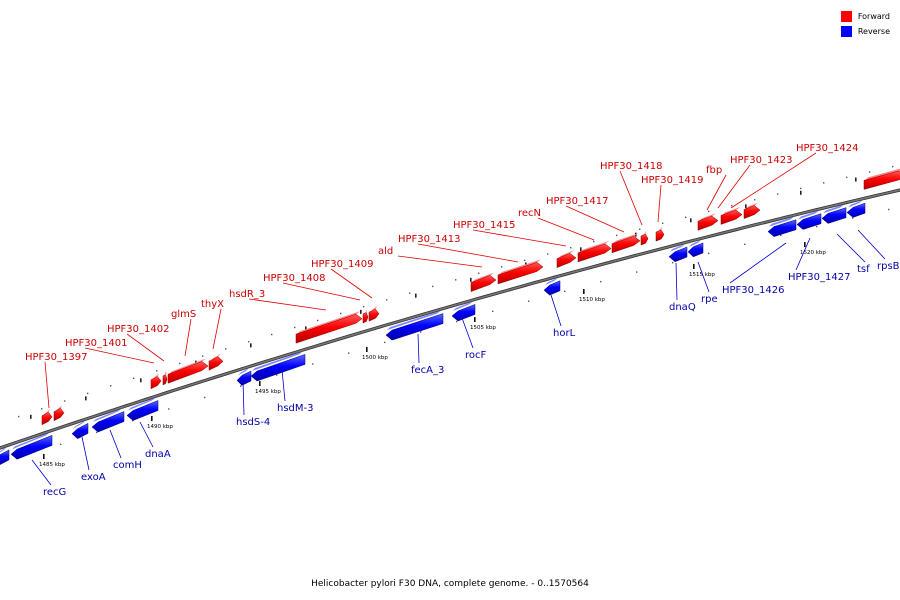 The width and height of the screenshot is (900, 600). I want to click on gene-arrow-horl, so click(552, 288).